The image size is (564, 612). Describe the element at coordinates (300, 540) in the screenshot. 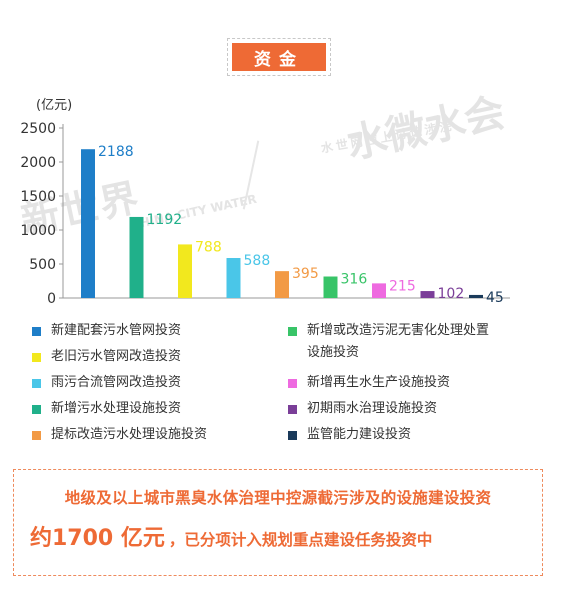

I see `note-detail: ，已分项计入规划重点建设任务投资中` at that location.